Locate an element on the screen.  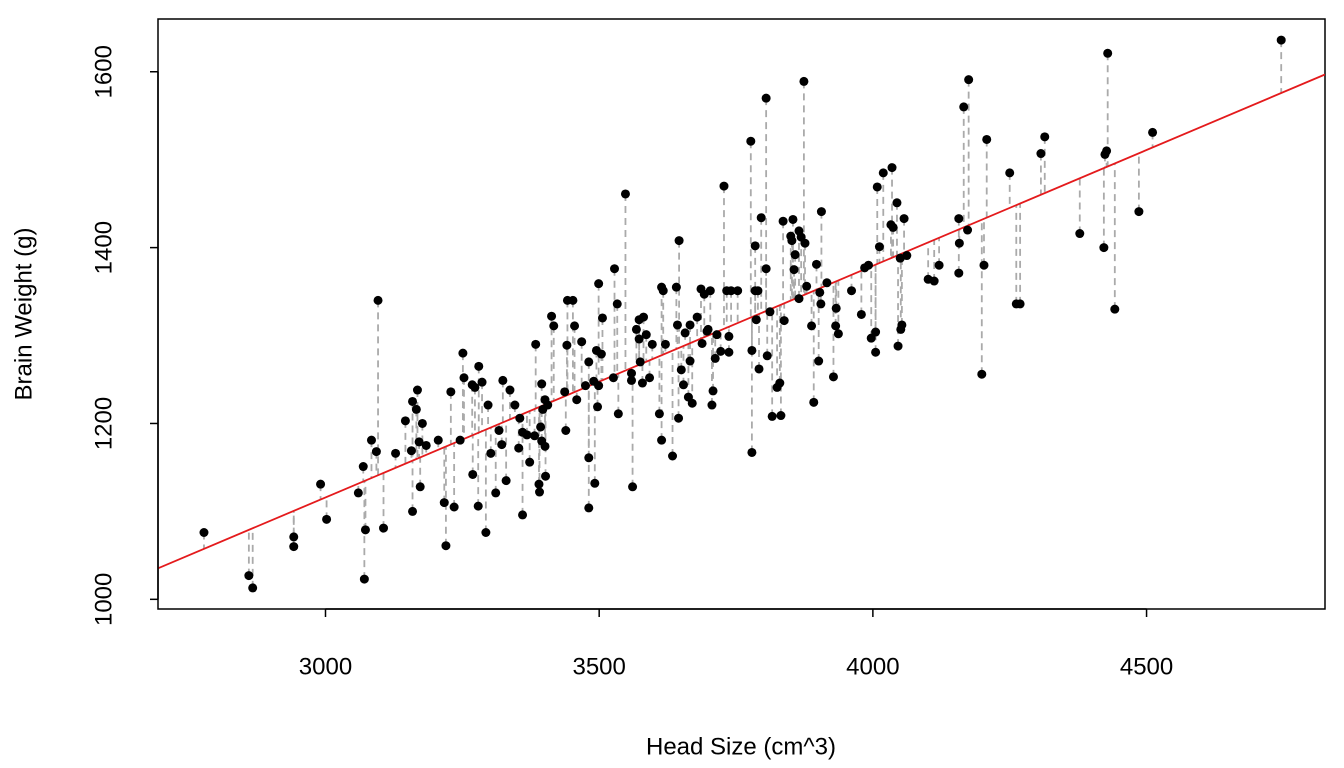
y-tick-label: 1400 is located at coordinates (103, 247).